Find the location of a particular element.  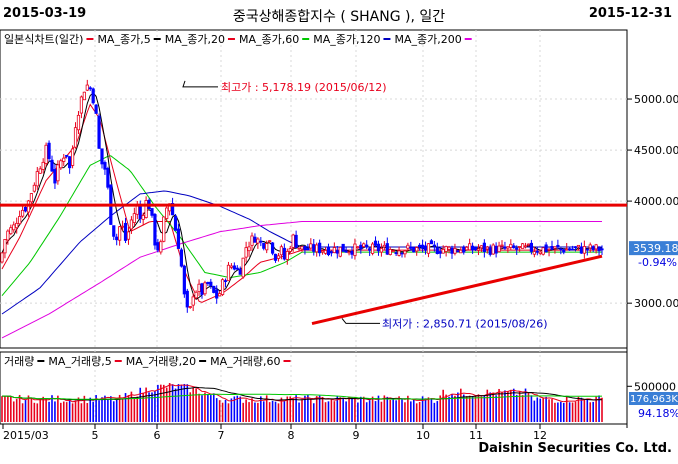

volume-legend-label: MA_거래량,5 is located at coordinates (79, 361).